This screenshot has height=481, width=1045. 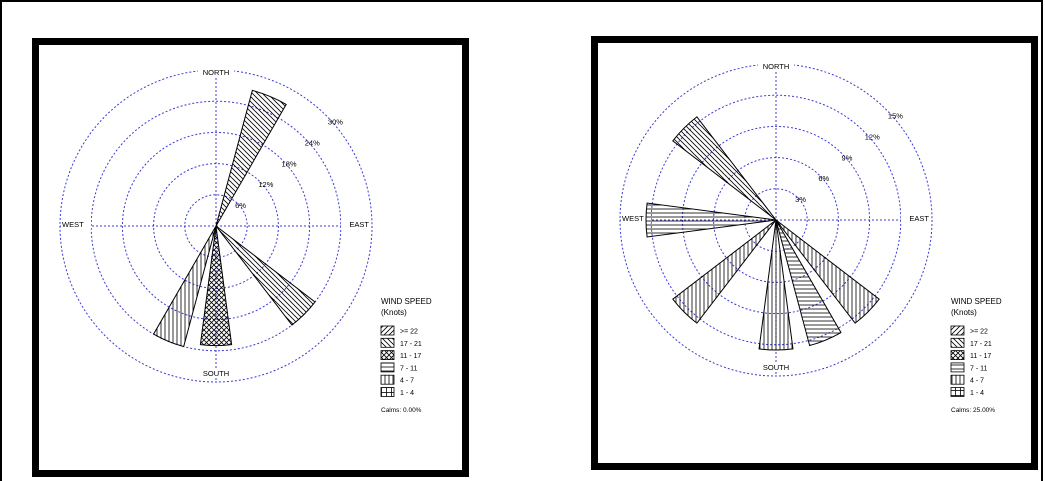 What do you see at coordinates (872, 136) in the screenshot?
I see `ring-label-4: 12%` at bounding box center [872, 136].